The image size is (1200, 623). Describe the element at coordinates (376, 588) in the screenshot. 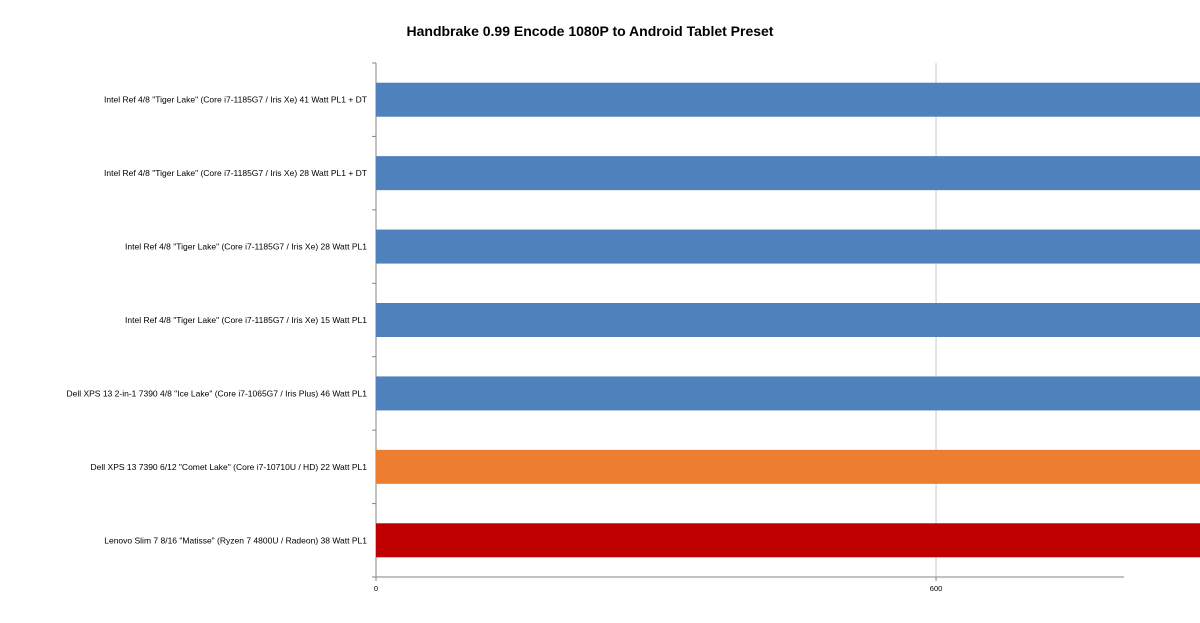

I see `x-tick-label: 0` at that location.